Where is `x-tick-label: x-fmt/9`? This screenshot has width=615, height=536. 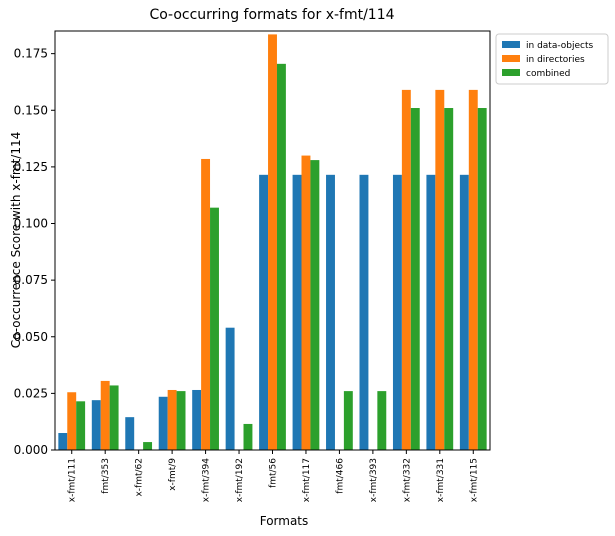 x-tick-label: x-fmt/9 is located at coordinates (173, 474).